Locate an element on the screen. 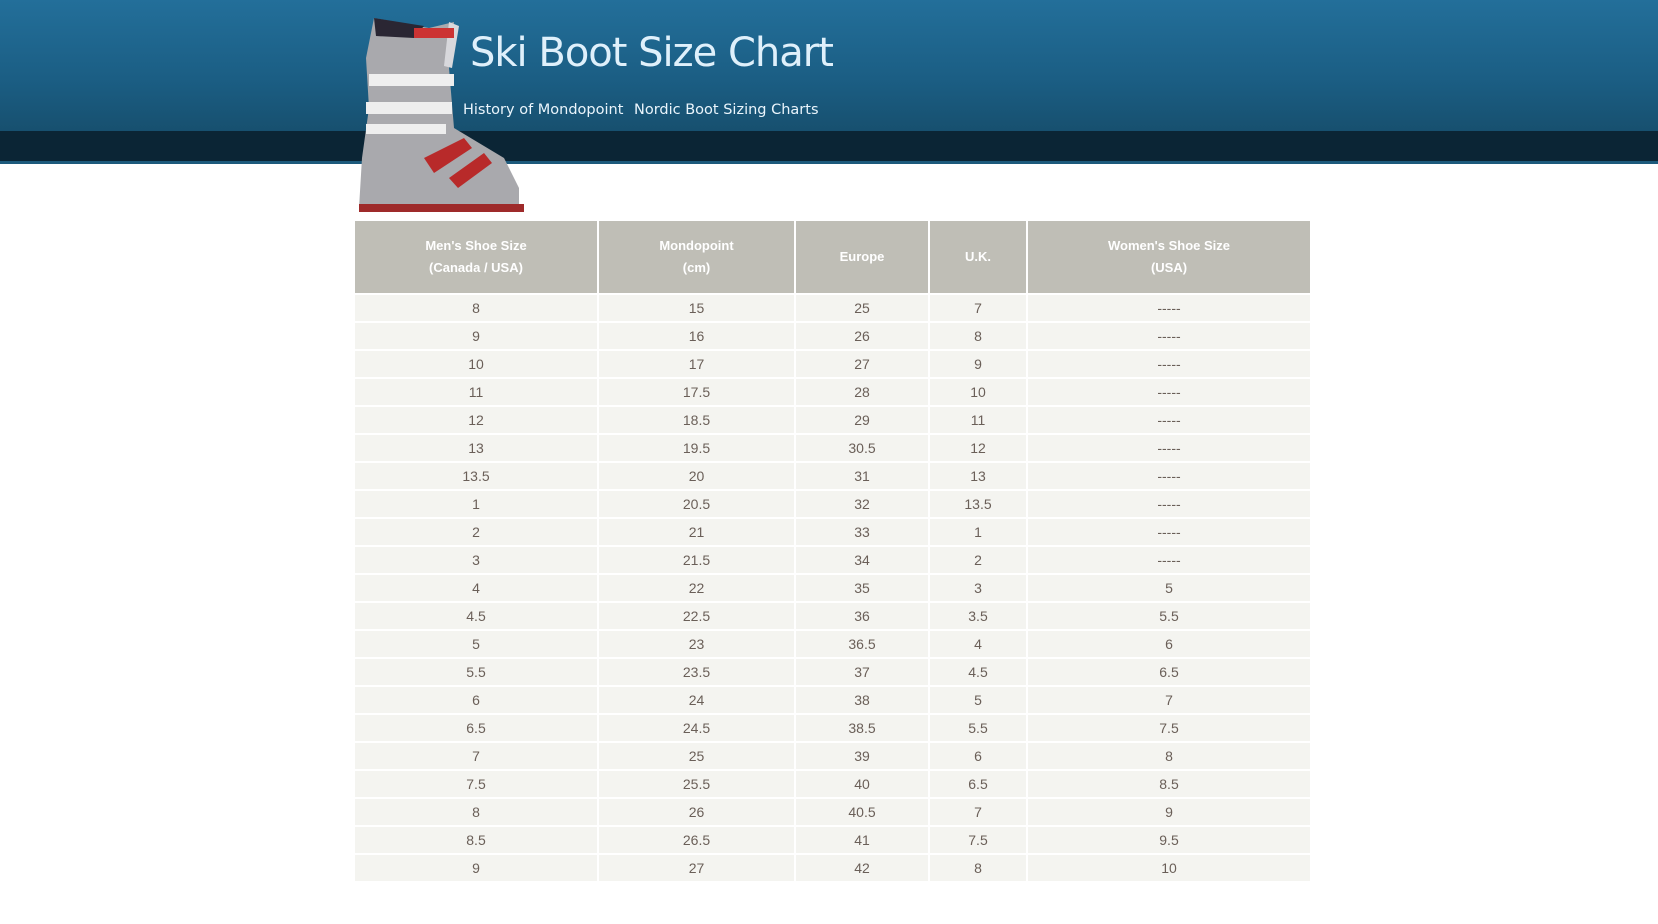 The height and width of the screenshot is (924, 1658). cell-mondopoint: 25 is located at coordinates (696, 756).